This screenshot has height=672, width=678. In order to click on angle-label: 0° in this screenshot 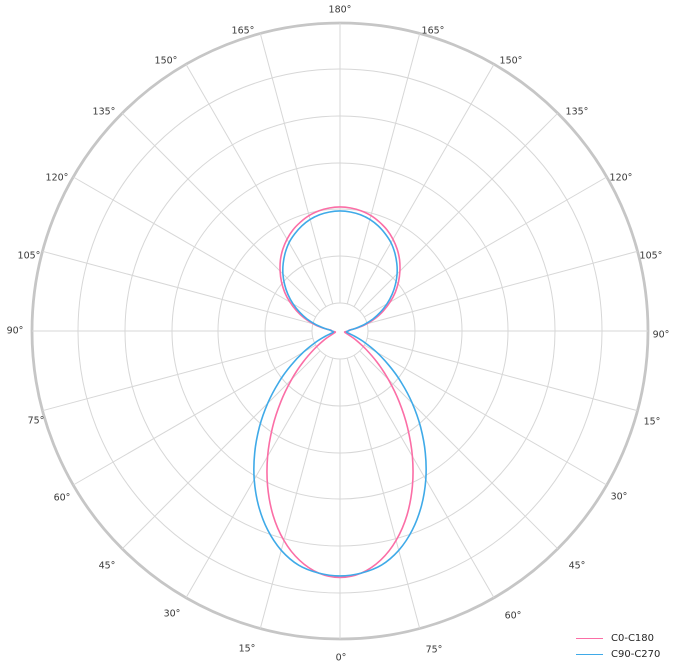, I will do `click(341, 658)`.